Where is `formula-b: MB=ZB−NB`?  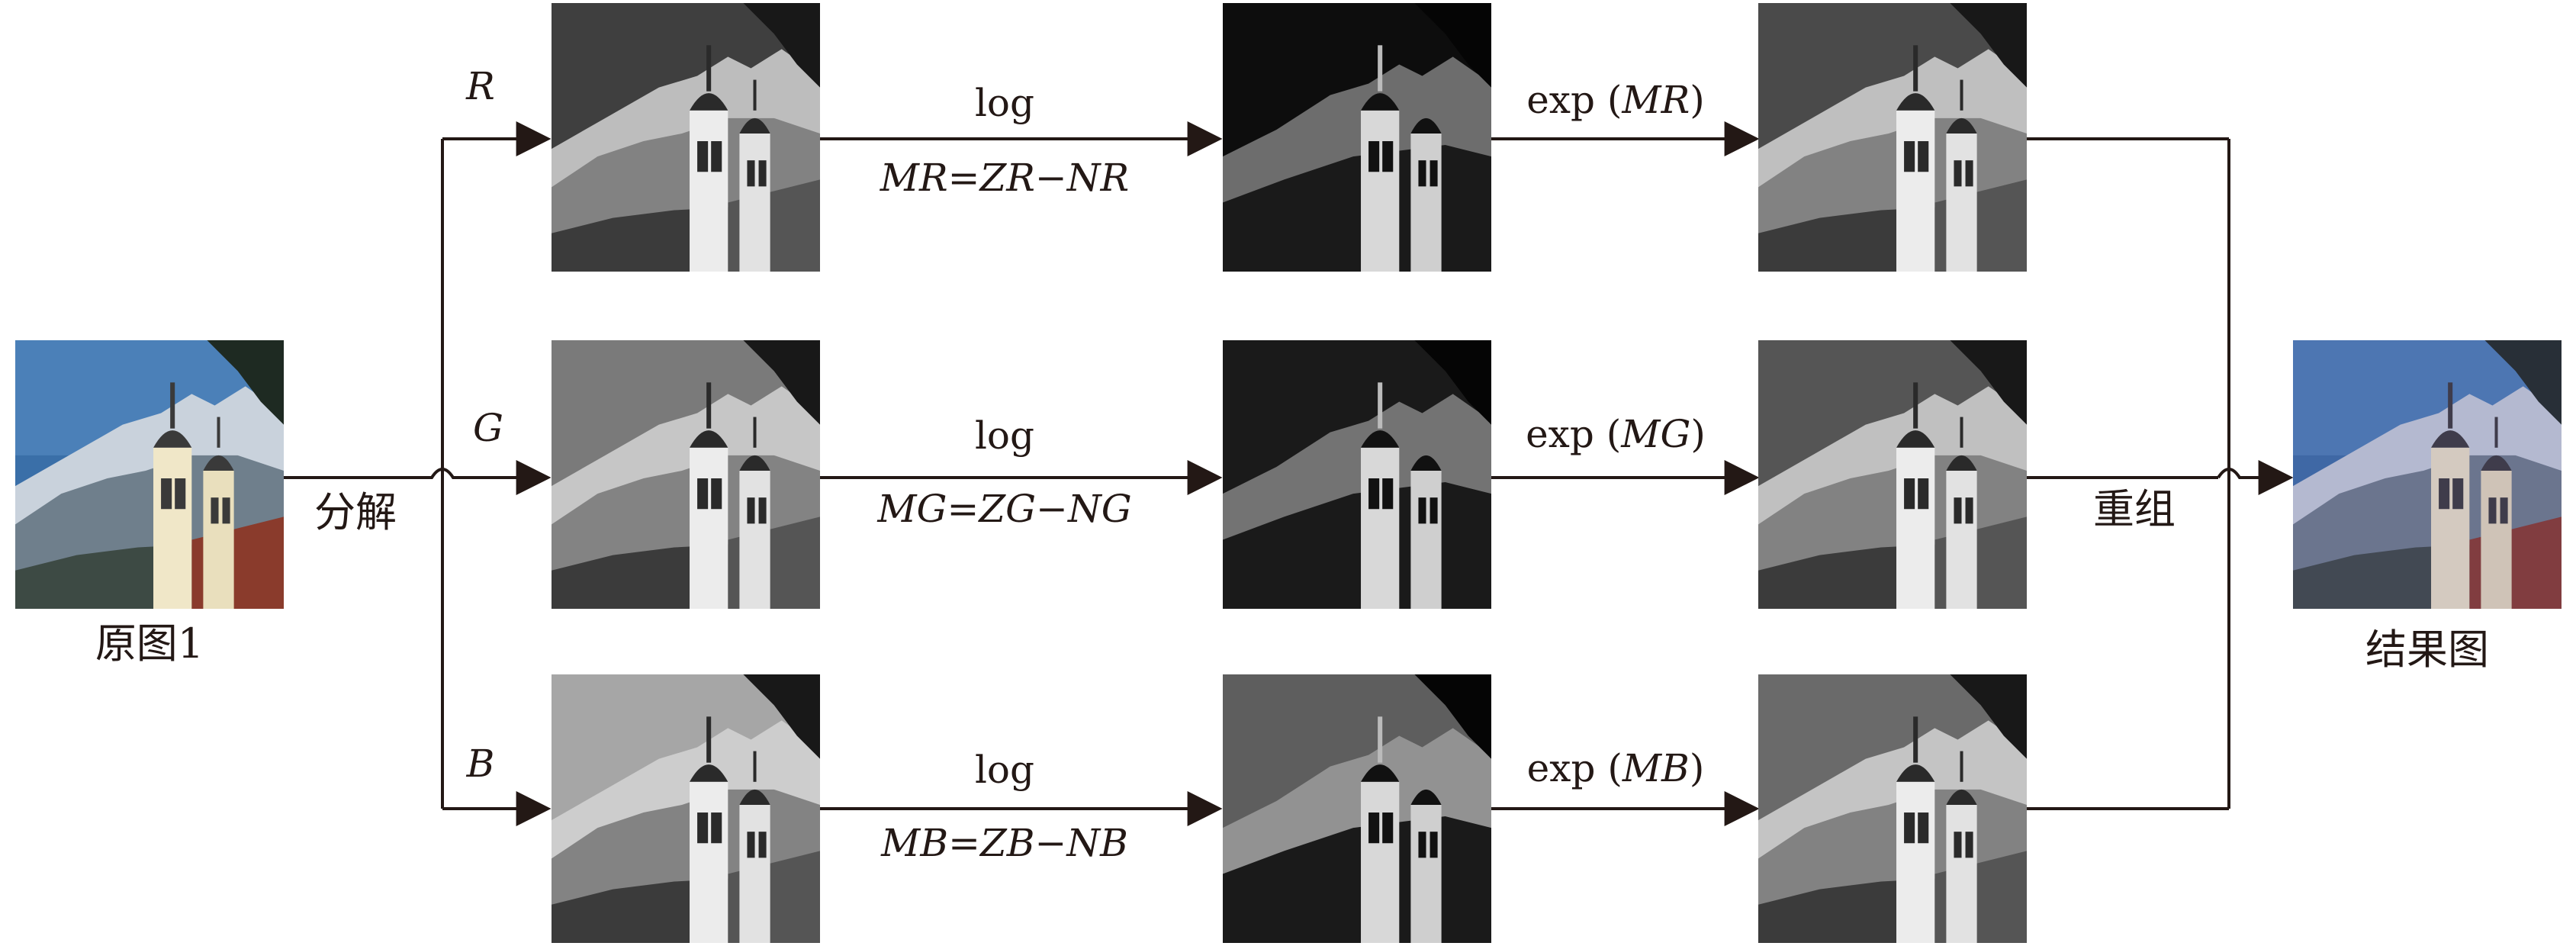
formula-b: MB=ZB−NB is located at coordinates (1004, 843).